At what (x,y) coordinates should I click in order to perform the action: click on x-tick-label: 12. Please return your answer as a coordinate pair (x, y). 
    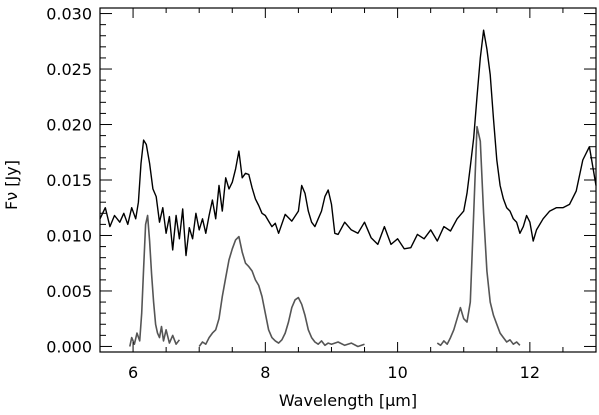
    Looking at the image, I should click on (530, 372).